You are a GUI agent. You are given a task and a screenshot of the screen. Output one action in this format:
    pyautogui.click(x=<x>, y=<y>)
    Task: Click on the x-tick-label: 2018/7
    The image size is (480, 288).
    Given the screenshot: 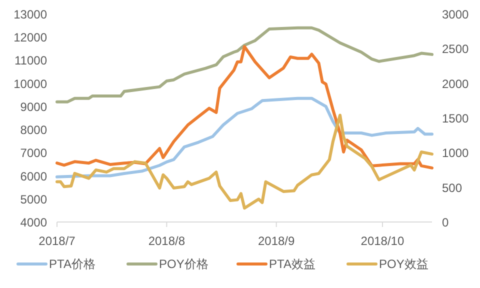 What is the action you would take?
    pyautogui.click(x=57, y=241)
    